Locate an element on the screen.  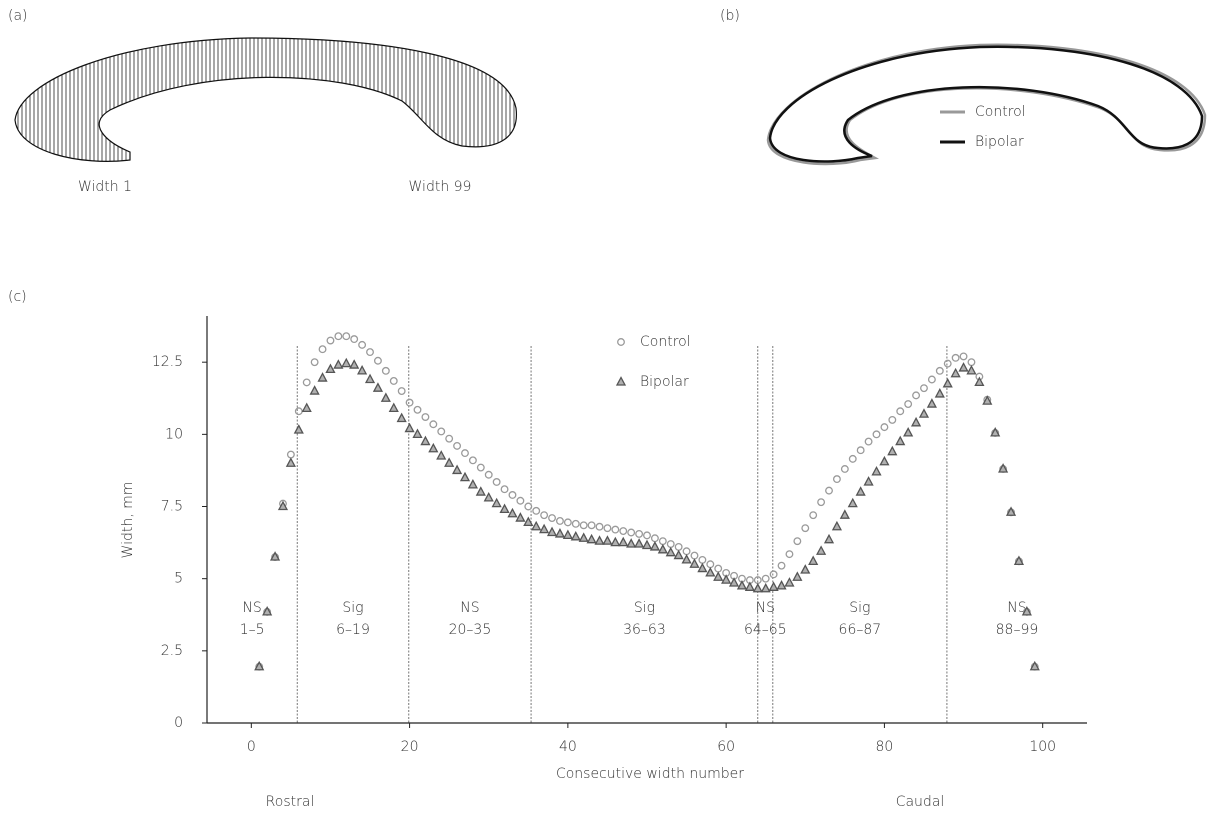
width-label: Width 1 is located at coordinates (105, 187).